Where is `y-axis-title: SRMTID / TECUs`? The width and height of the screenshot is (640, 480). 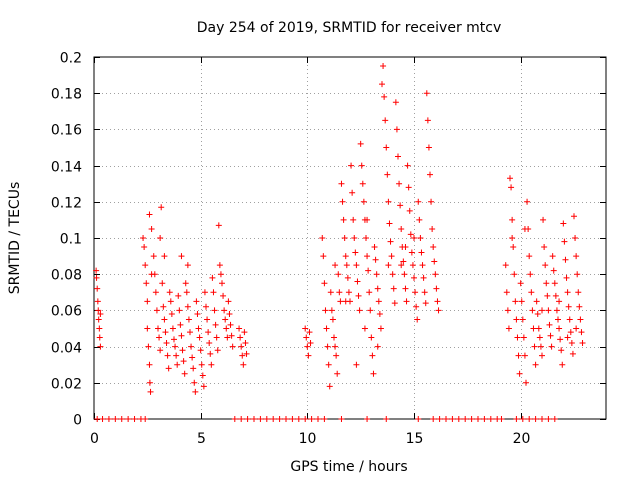
y-axis-title: SRMTID / TECUs is located at coordinates (15, 238).